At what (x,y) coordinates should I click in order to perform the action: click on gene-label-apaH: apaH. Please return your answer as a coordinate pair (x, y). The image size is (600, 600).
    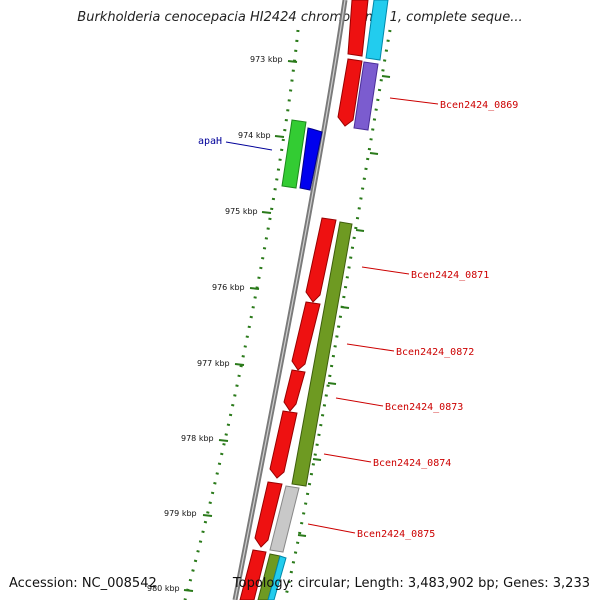
    Looking at the image, I should click on (210, 141).